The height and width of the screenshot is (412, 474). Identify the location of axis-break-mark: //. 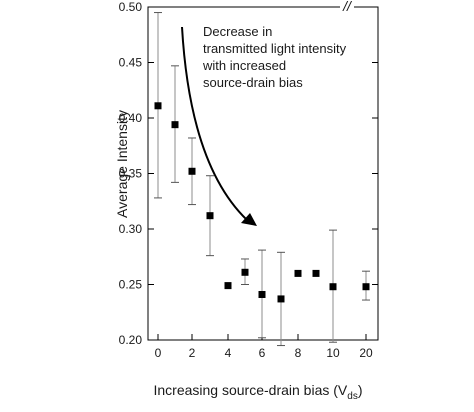
(347, 7).